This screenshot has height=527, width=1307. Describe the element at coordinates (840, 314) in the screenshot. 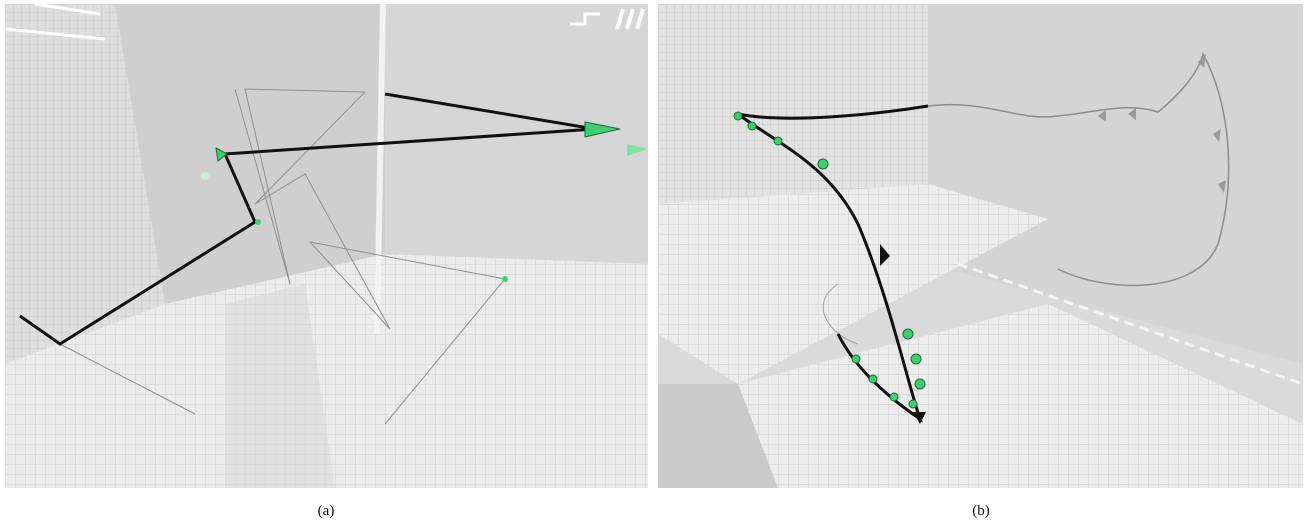

I see `faint-trajectory` at that location.